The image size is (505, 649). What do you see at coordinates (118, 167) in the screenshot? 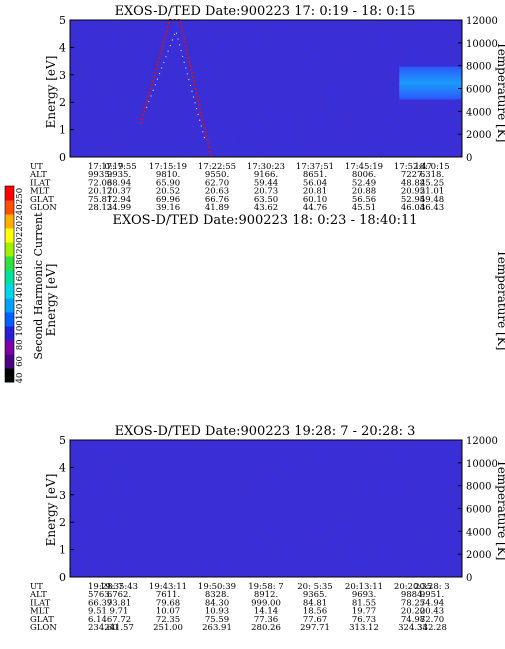
I see `ephemeris-value: 17: 7:55` at bounding box center [118, 167].